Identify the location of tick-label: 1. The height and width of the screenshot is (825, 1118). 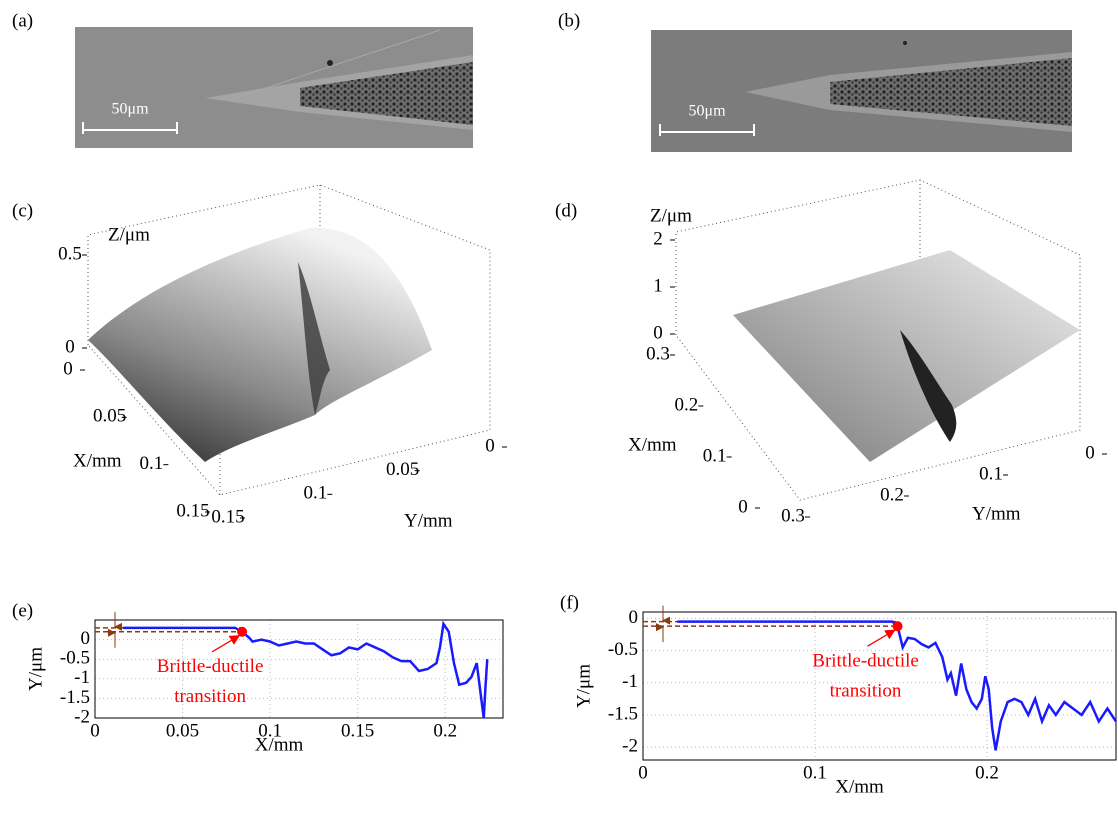
(658, 285).